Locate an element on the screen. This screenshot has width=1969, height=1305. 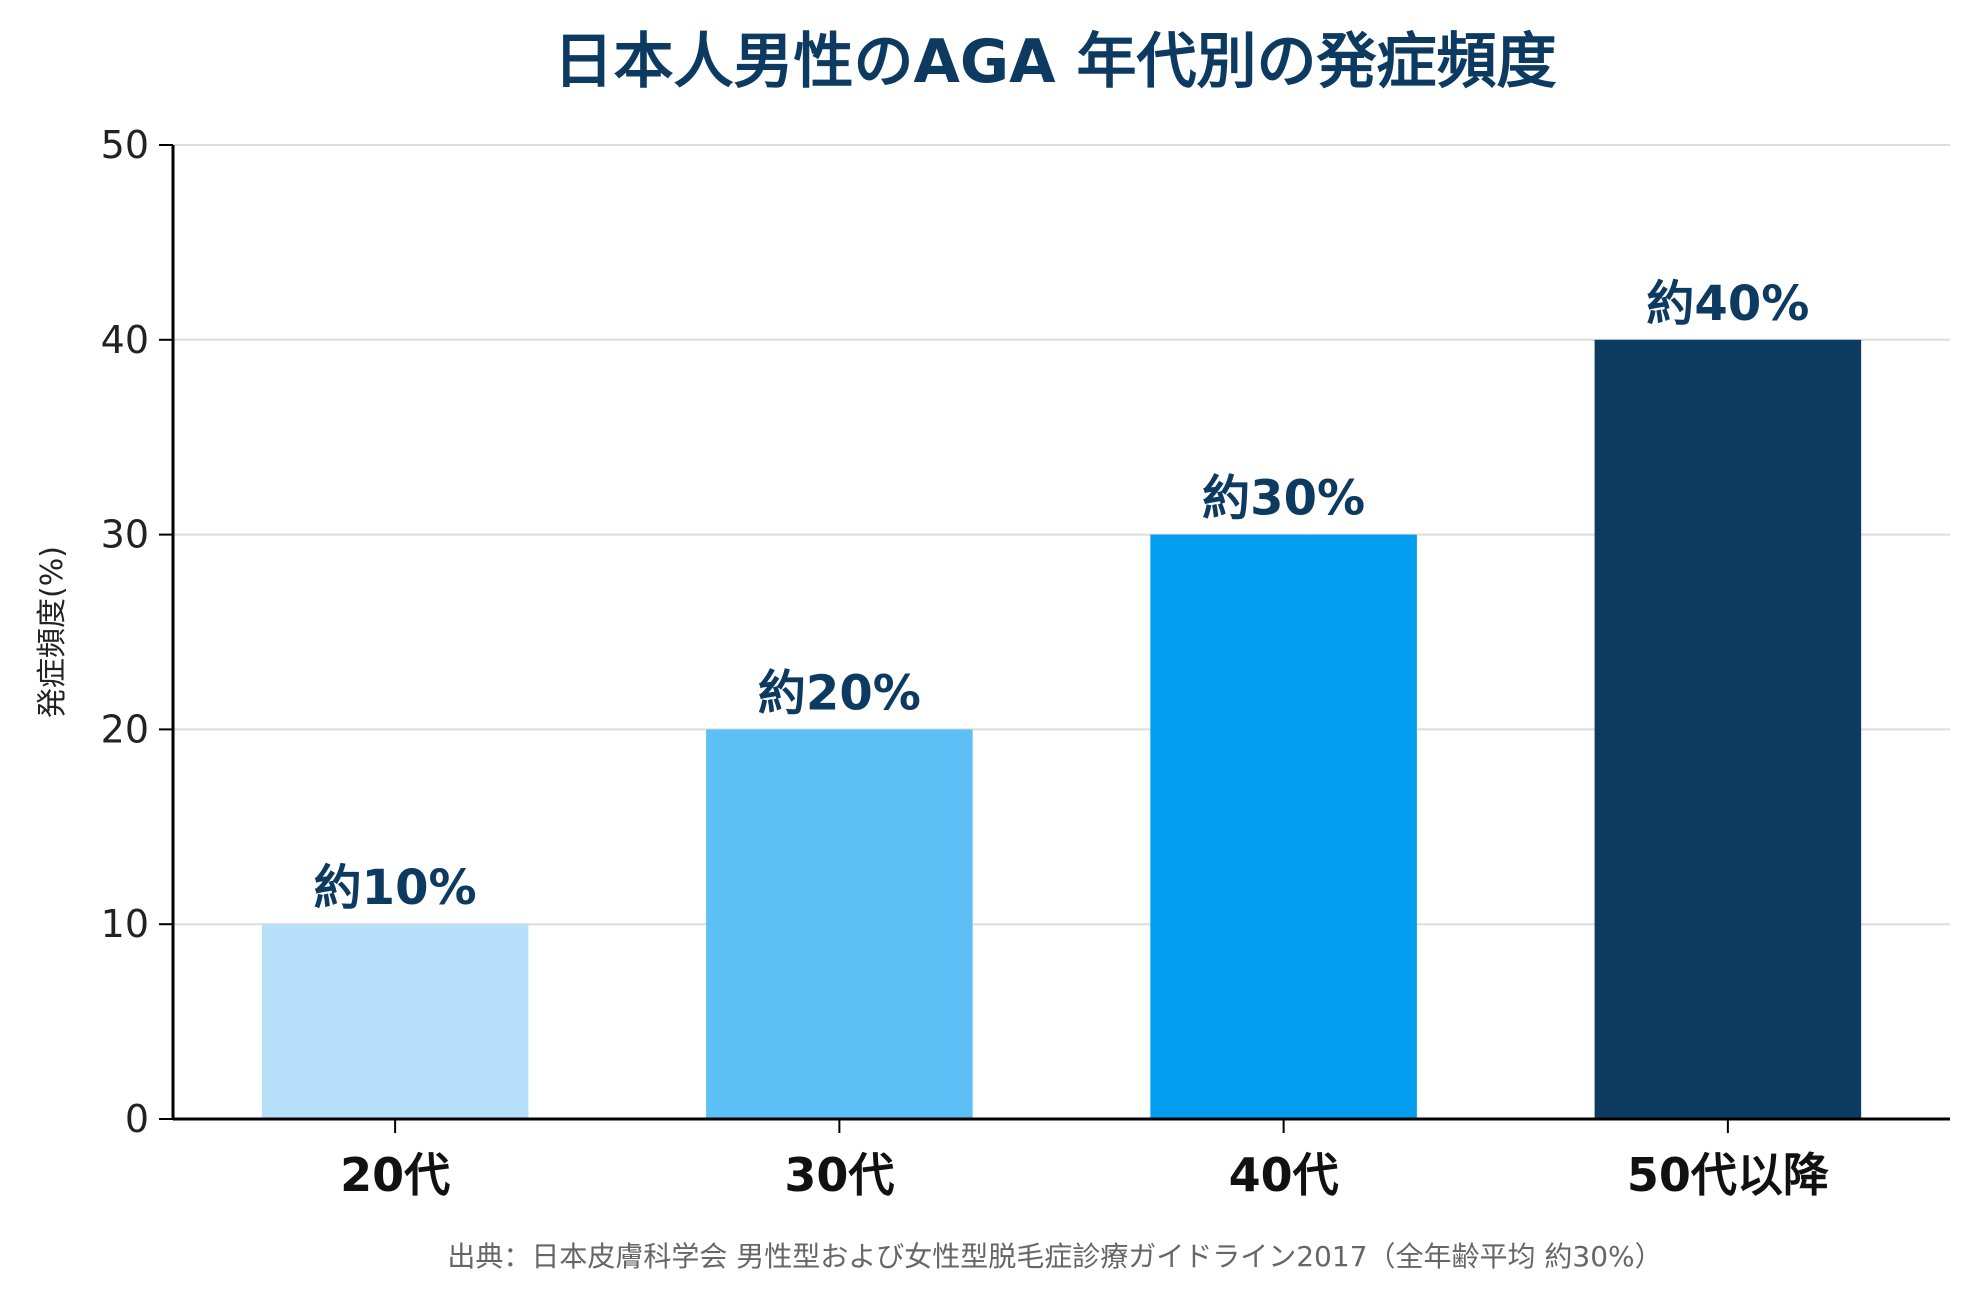
x-tick-label: 40代 is located at coordinates (1284, 1175).